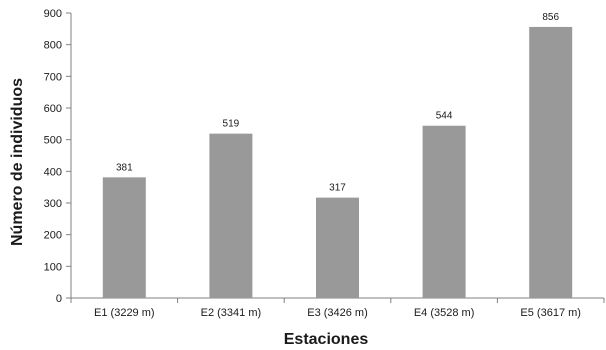  What do you see at coordinates (444, 116) in the screenshot?
I see `data-label-4: 544` at bounding box center [444, 116].